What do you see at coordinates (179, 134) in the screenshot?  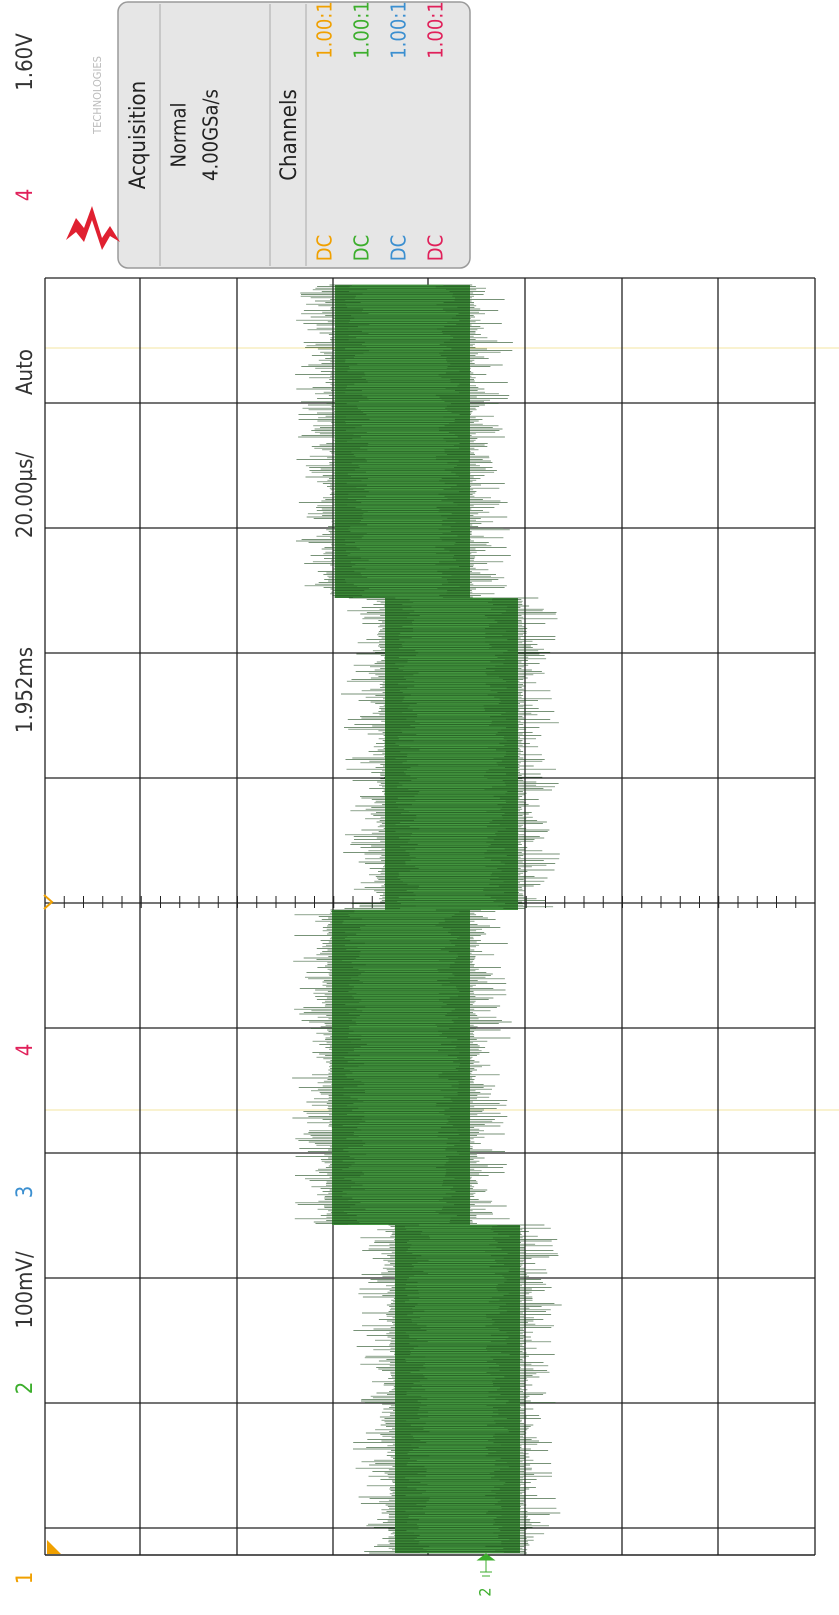 I see `acquisition-mode: Normal` at bounding box center [179, 134].